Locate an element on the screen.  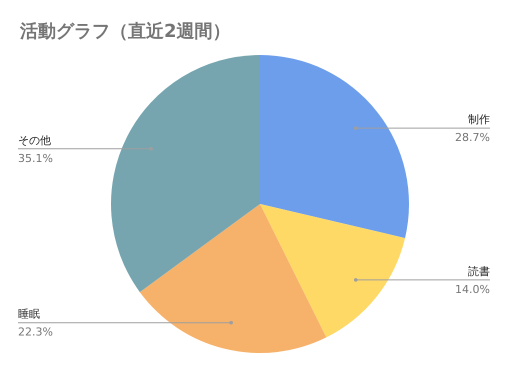
slice-label: 読書 is located at coordinates (479, 271).